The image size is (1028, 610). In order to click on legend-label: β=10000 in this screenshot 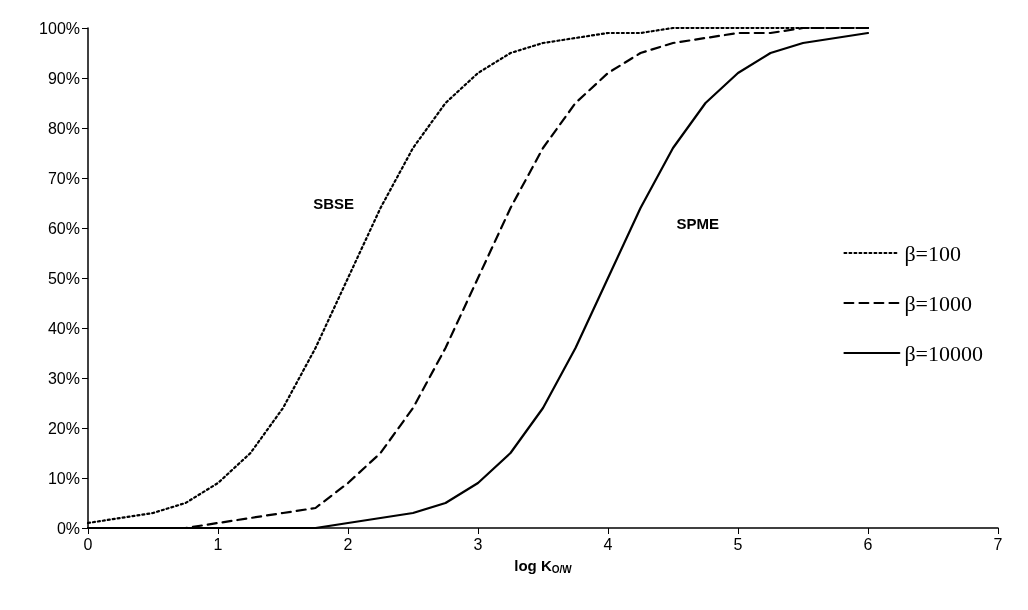, I will do `click(944, 353)`.